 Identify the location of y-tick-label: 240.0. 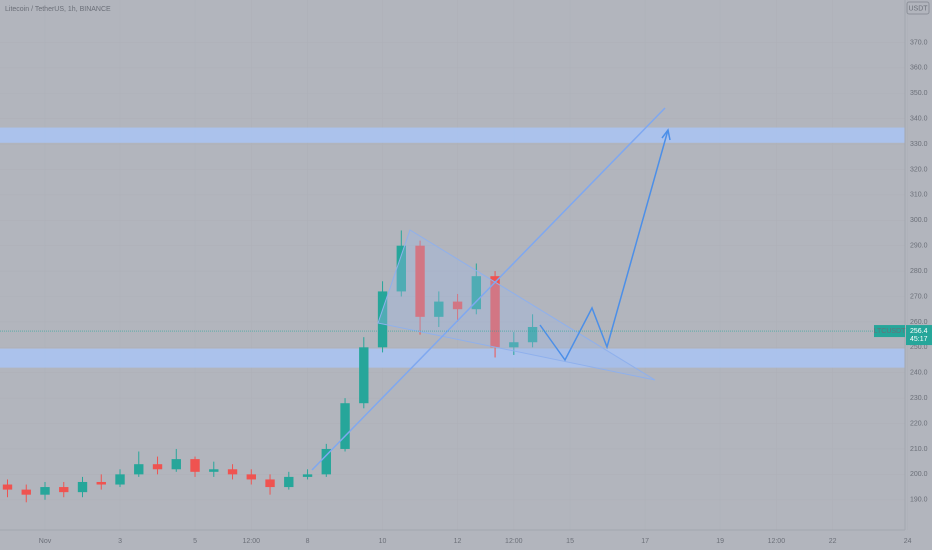
(919, 373).